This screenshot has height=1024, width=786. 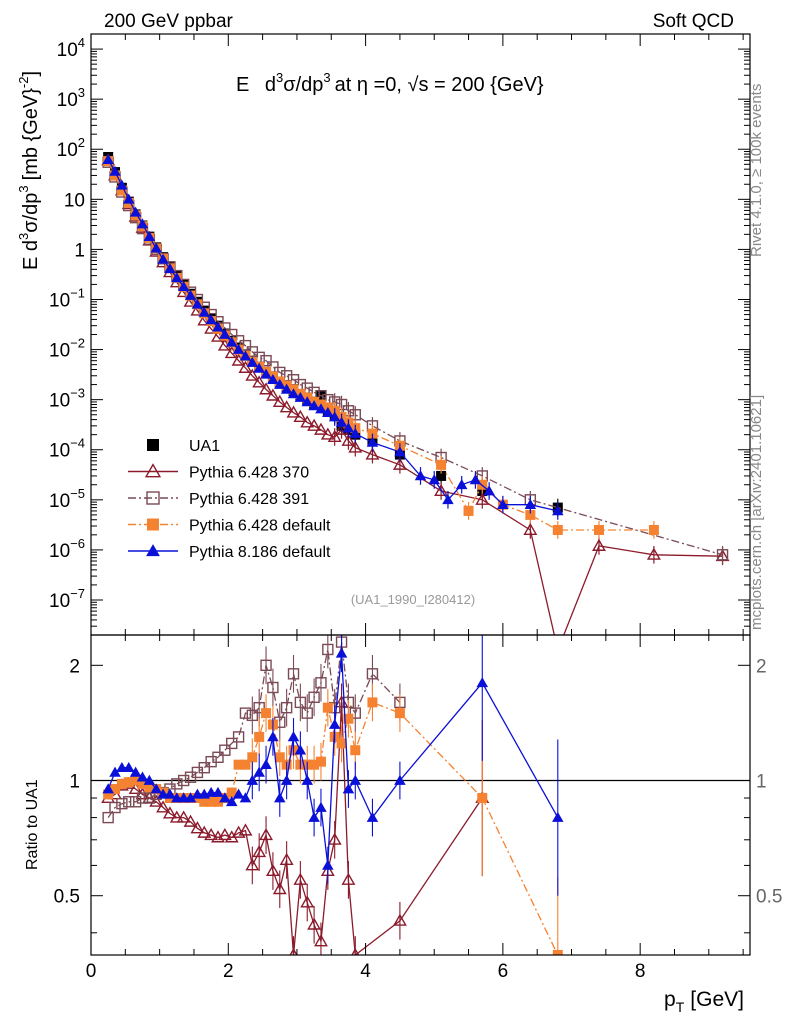 What do you see at coordinates (77, 593) in the screenshot?
I see `tick-exponent: −7` at bounding box center [77, 593].